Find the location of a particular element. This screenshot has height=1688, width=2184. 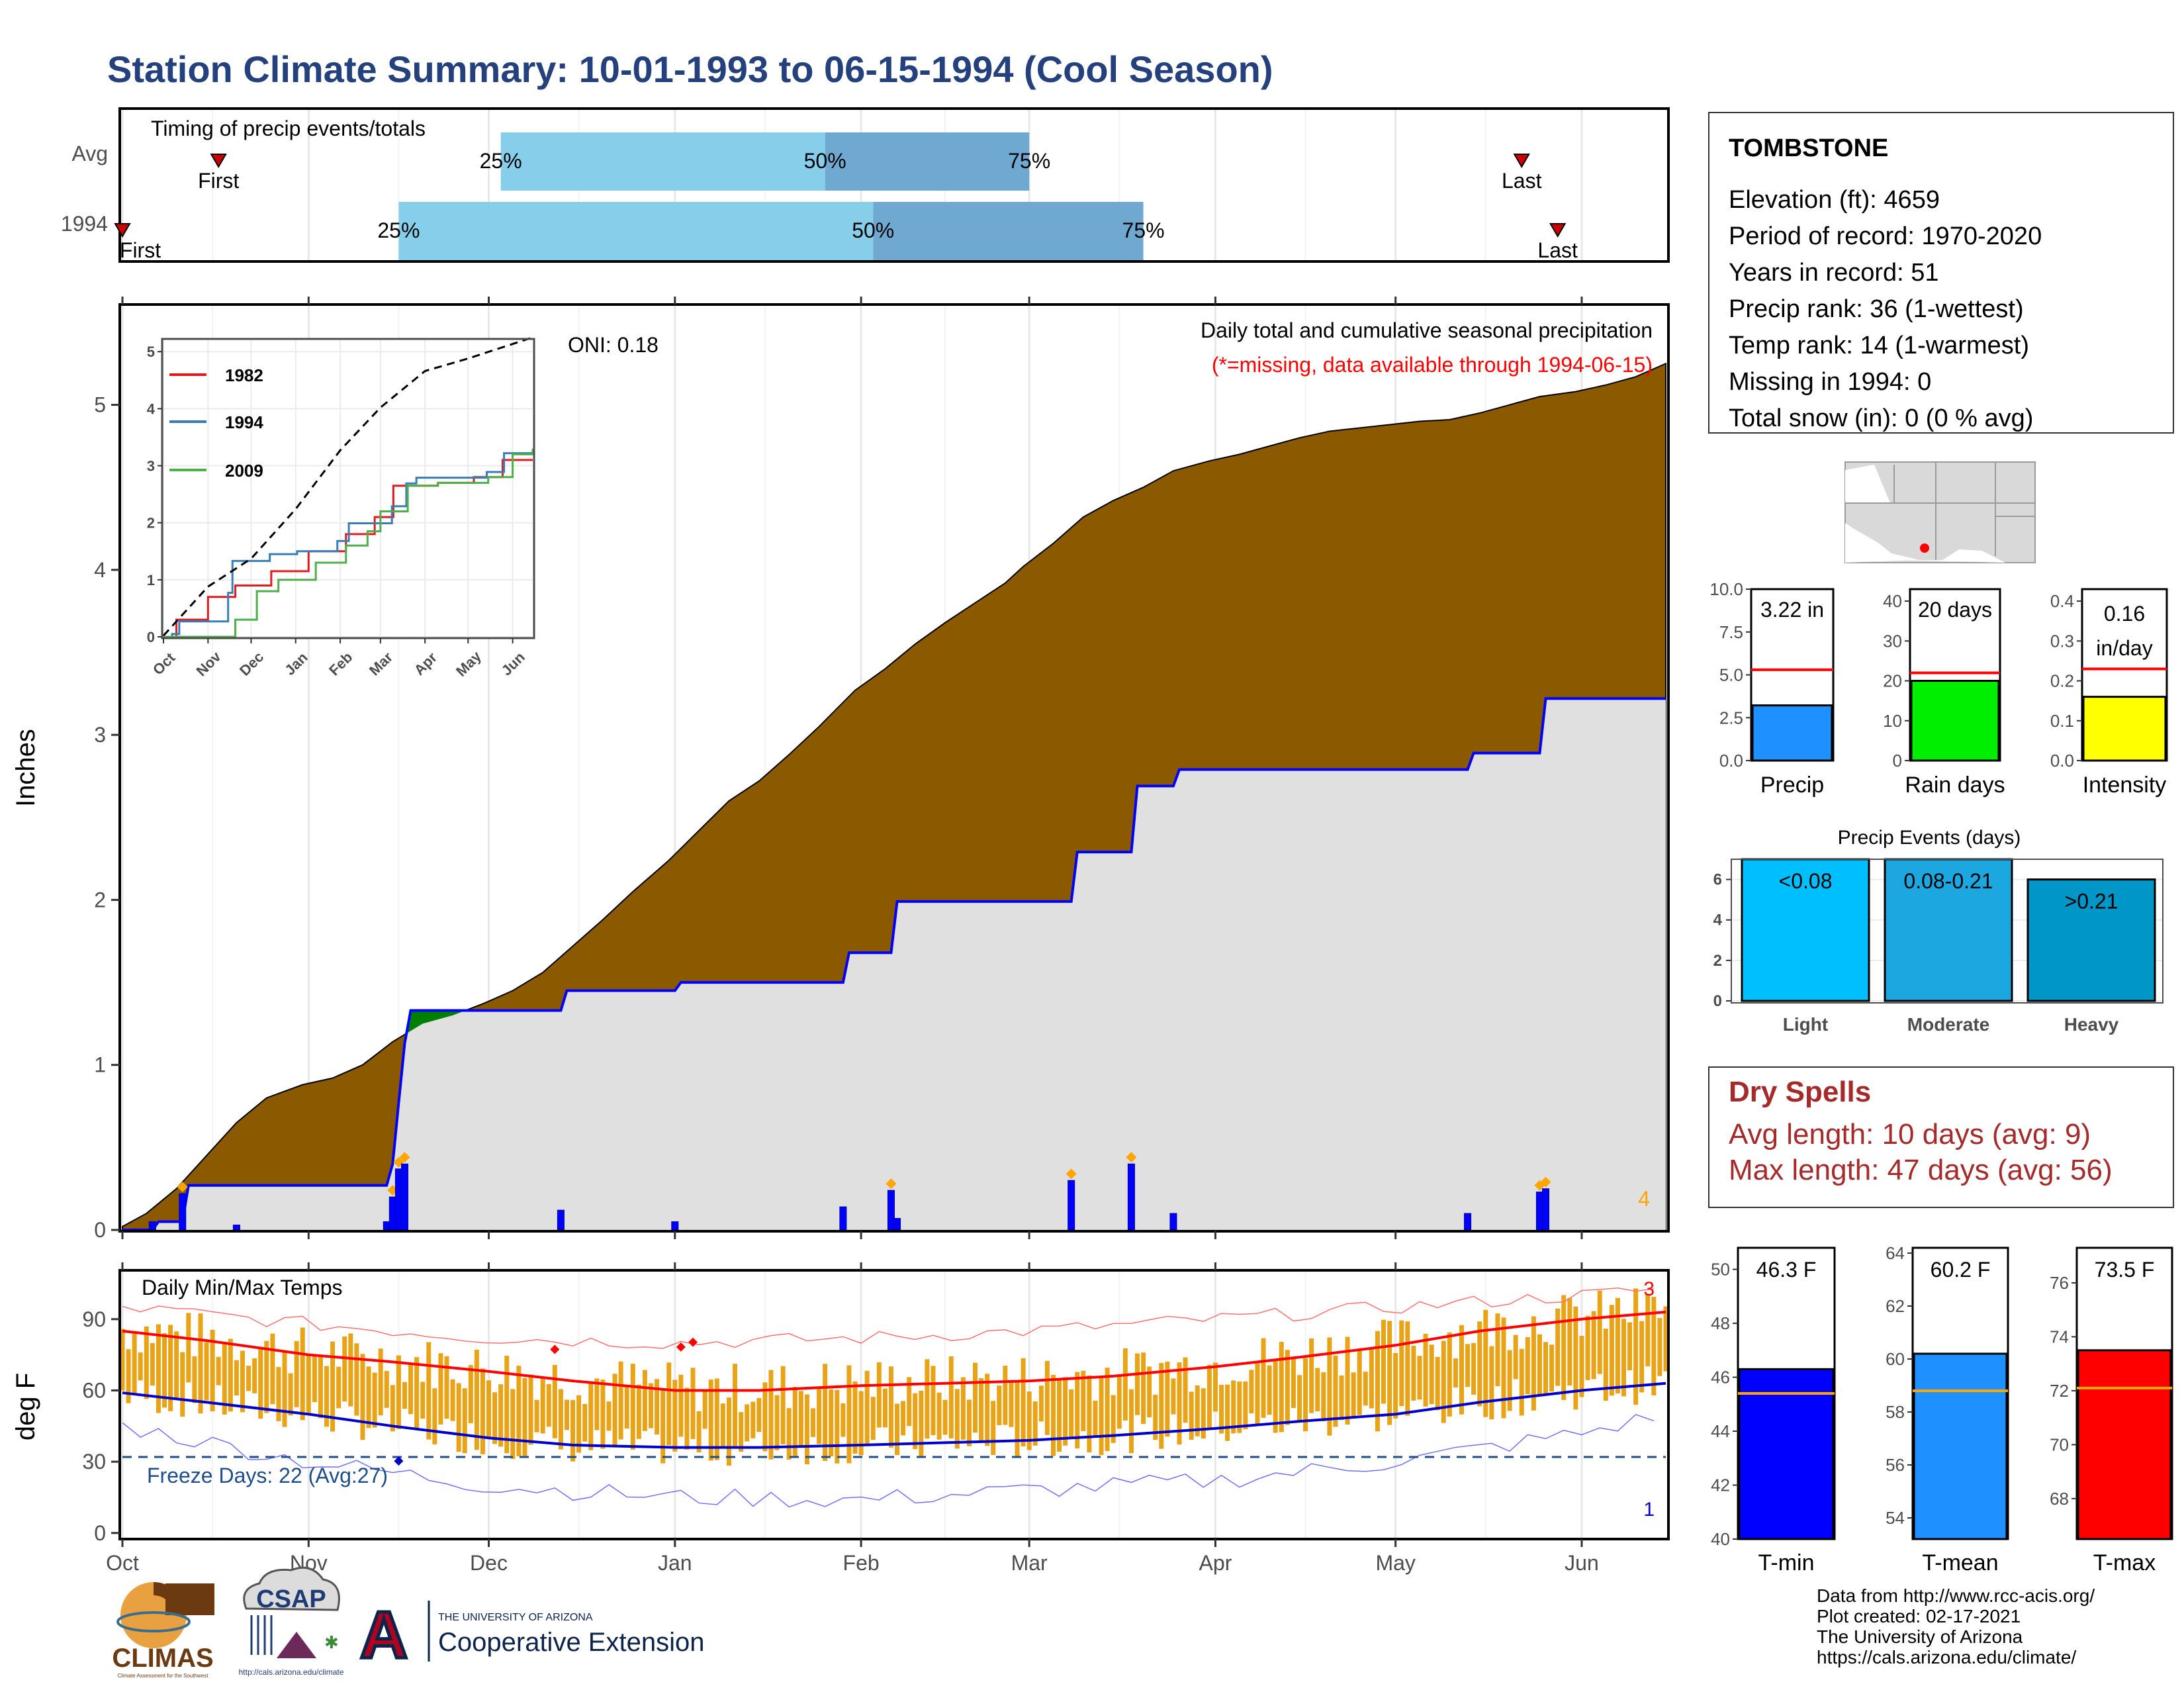

summary-y-tick-label: 0.4 is located at coordinates (2062, 601).